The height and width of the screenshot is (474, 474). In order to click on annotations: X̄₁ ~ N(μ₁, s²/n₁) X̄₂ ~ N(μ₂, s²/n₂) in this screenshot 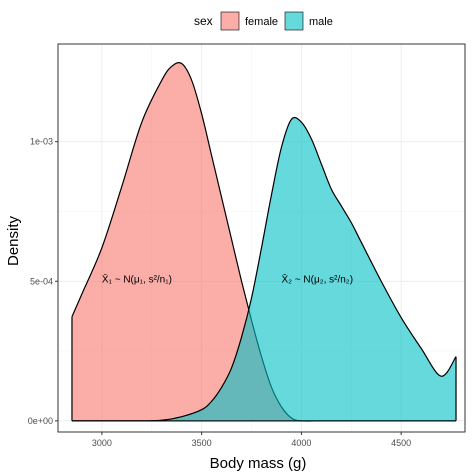, I will do `click(227, 279)`.